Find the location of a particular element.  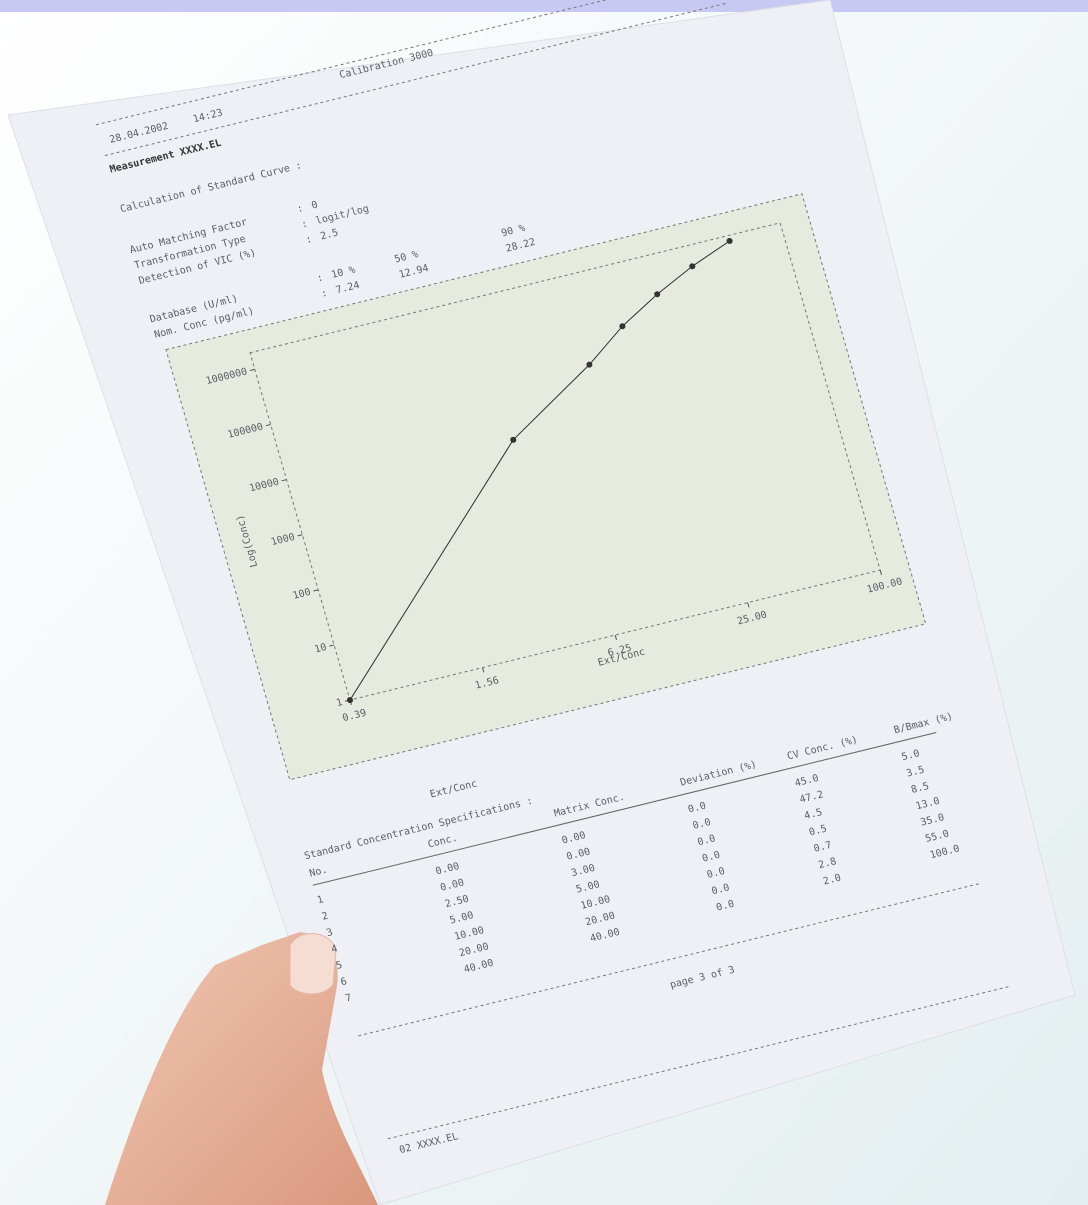

thumb-nail is located at coordinates (313, 964).